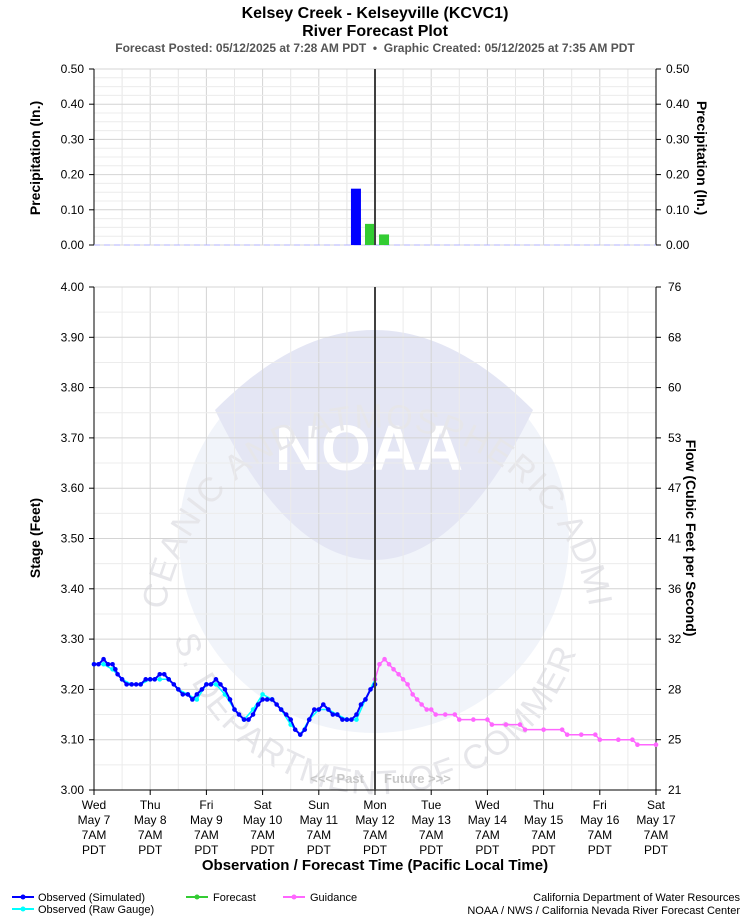  What do you see at coordinates (319, 820) in the screenshot?
I see `x-tick-label: May 11` at bounding box center [319, 820].